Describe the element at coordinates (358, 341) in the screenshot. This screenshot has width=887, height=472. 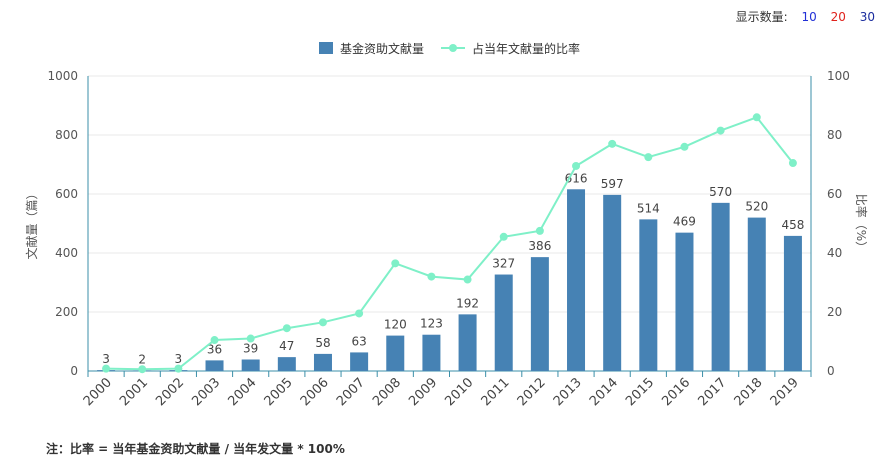
I see `bar-data-label: 63` at that location.